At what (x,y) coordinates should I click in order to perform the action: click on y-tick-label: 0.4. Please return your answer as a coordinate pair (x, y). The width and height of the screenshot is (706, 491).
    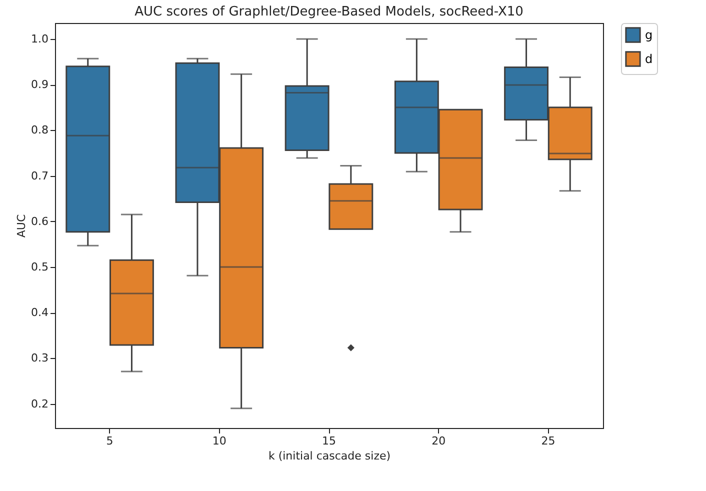
    Looking at the image, I should click on (39, 313).